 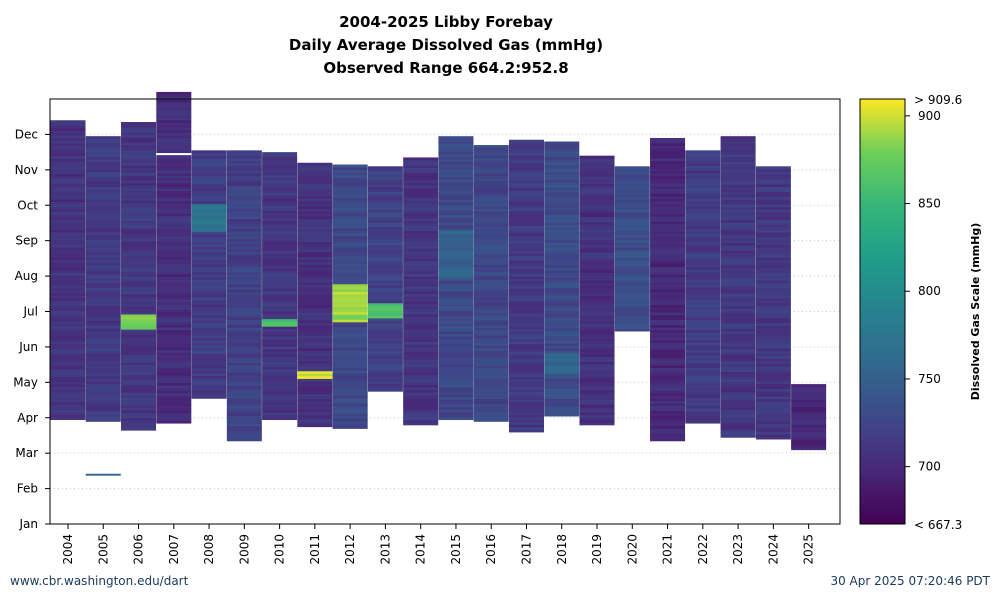 I want to click on source-url: www.cbr.washington.edu/dart, so click(x=99, y=581).